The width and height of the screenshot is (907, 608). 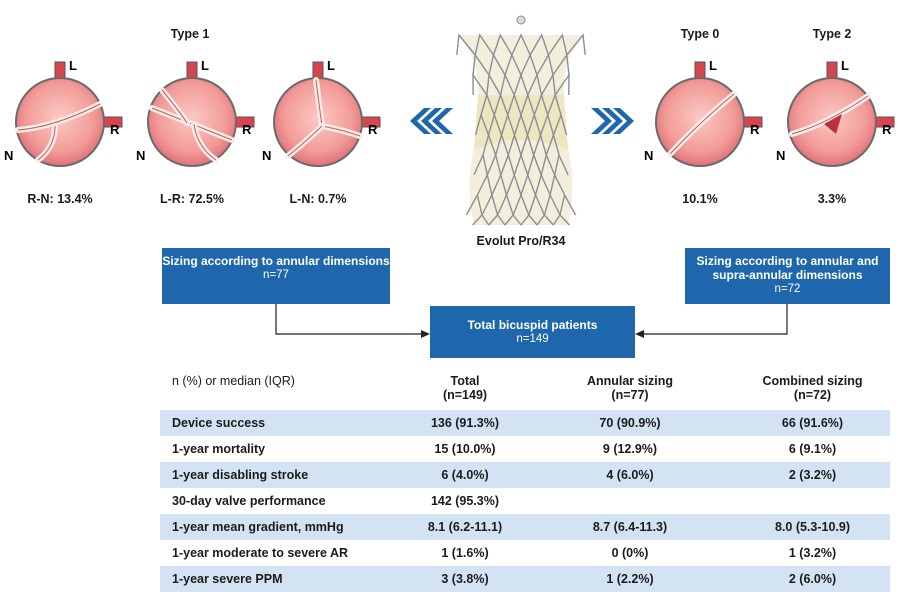 I want to click on total-patients-box: Total bicuspid patients n=149, so click(x=532, y=332).